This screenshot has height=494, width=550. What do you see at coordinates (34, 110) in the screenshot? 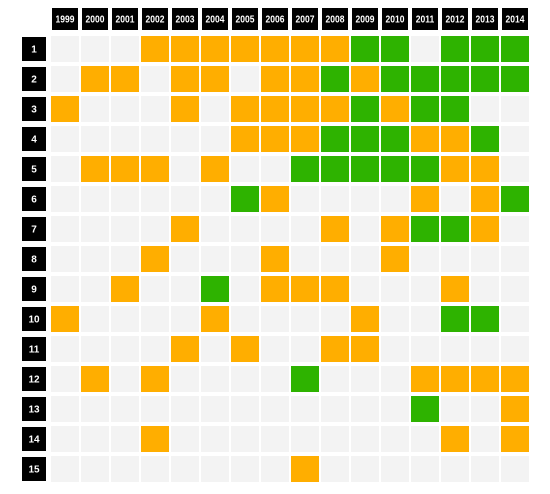
I see `row-header: 3` at bounding box center [34, 110].